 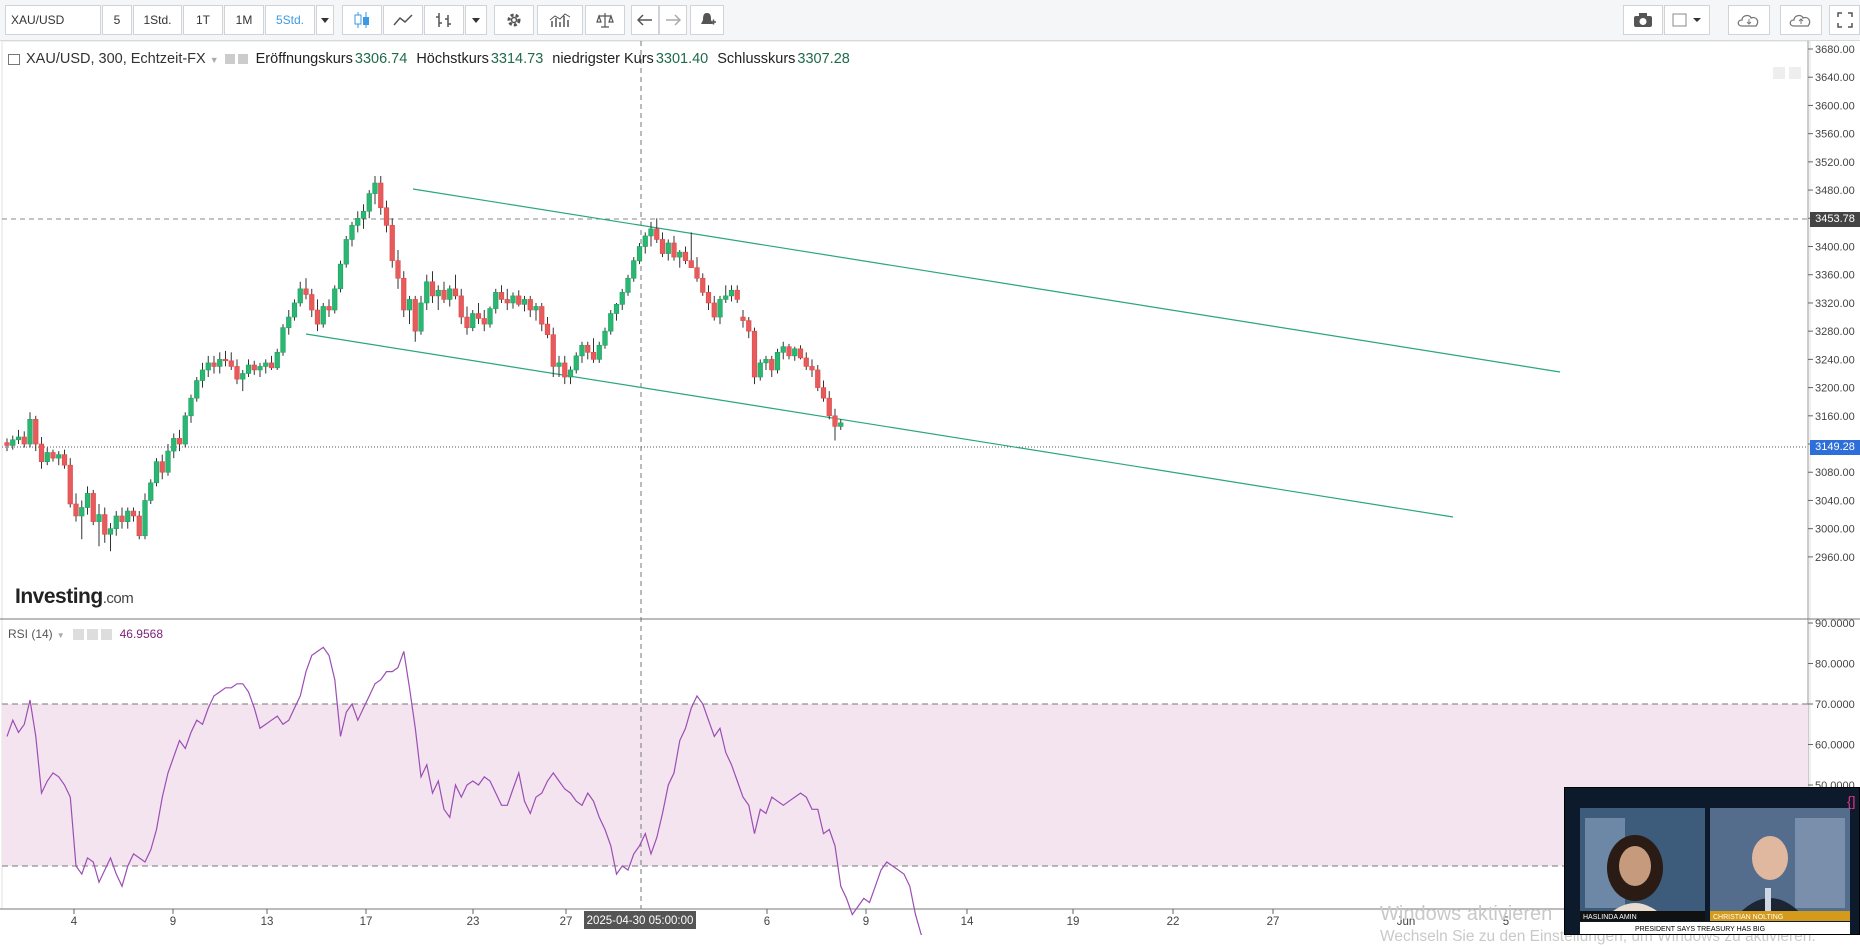 I want to click on time-axis: 4 9 13 17 23 27 6 9 14 19 22 27 Jun 5, so click(x=790, y=918).